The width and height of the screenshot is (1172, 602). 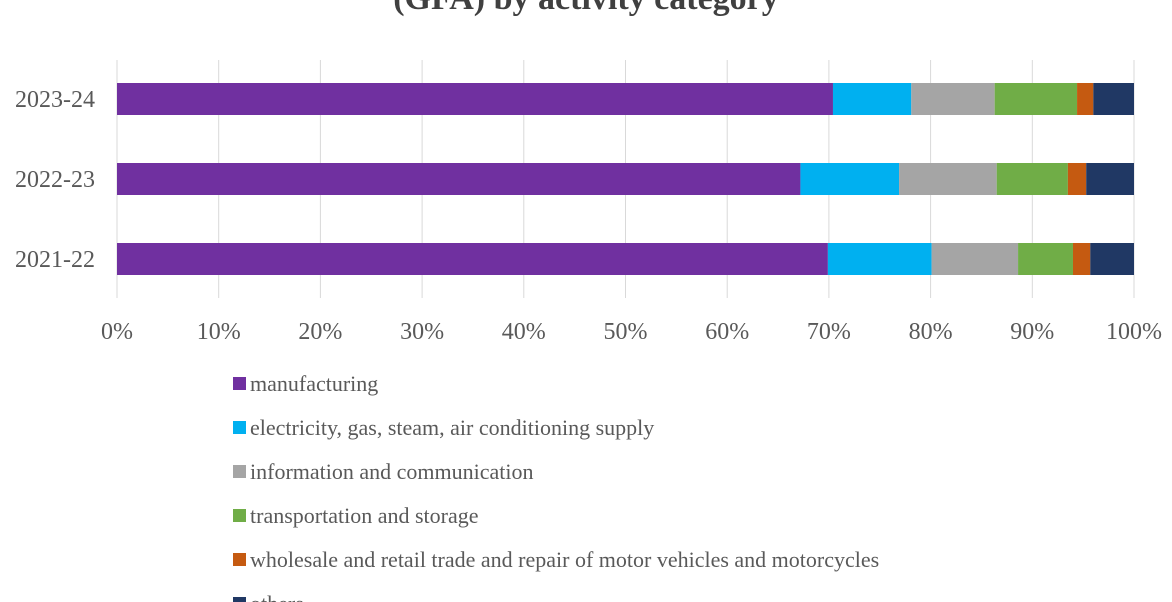 What do you see at coordinates (422, 332) in the screenshot?
I see `x-tick-label: 30%` at bounding box center [422, 332].